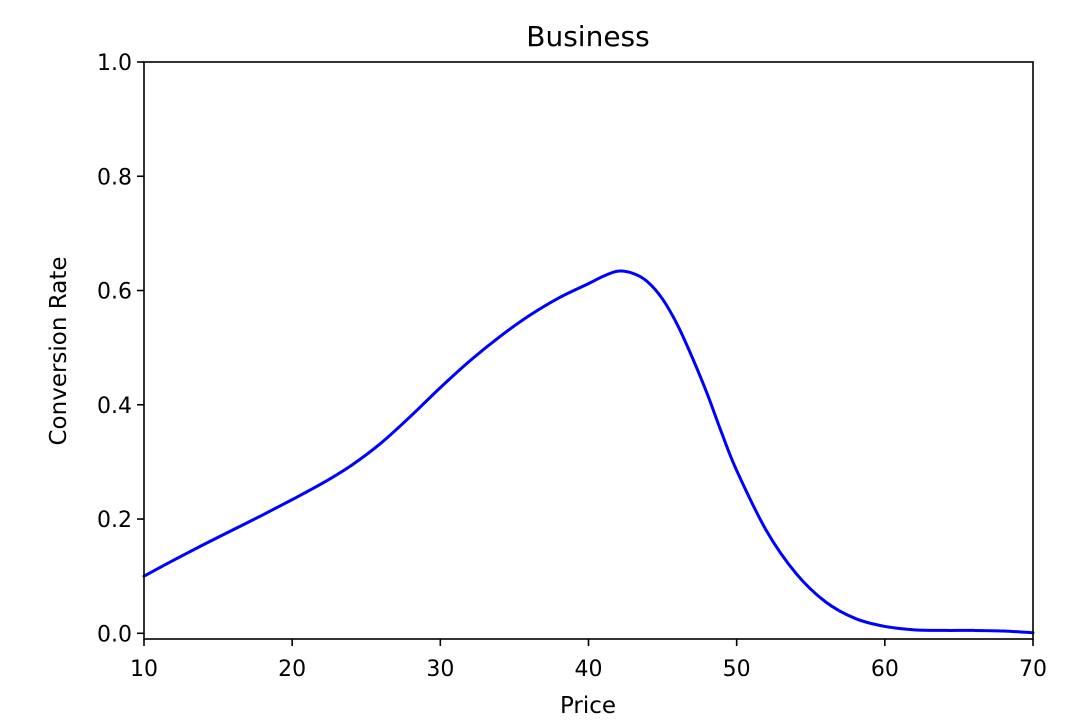  What do you see at coordinates (144, 669) in the screenshot?
I see `x-tick-label: 10` at bounding box center [144, 669].